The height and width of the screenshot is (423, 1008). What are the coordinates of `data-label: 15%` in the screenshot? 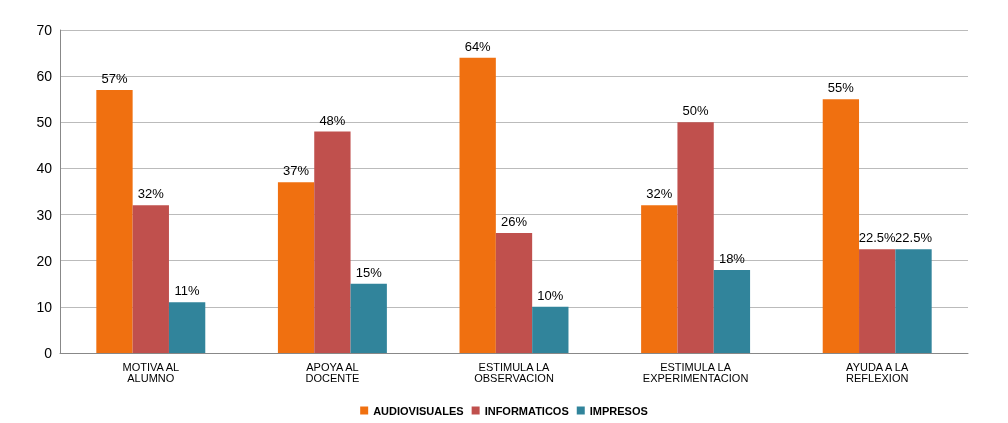 It's located at (369, 272).